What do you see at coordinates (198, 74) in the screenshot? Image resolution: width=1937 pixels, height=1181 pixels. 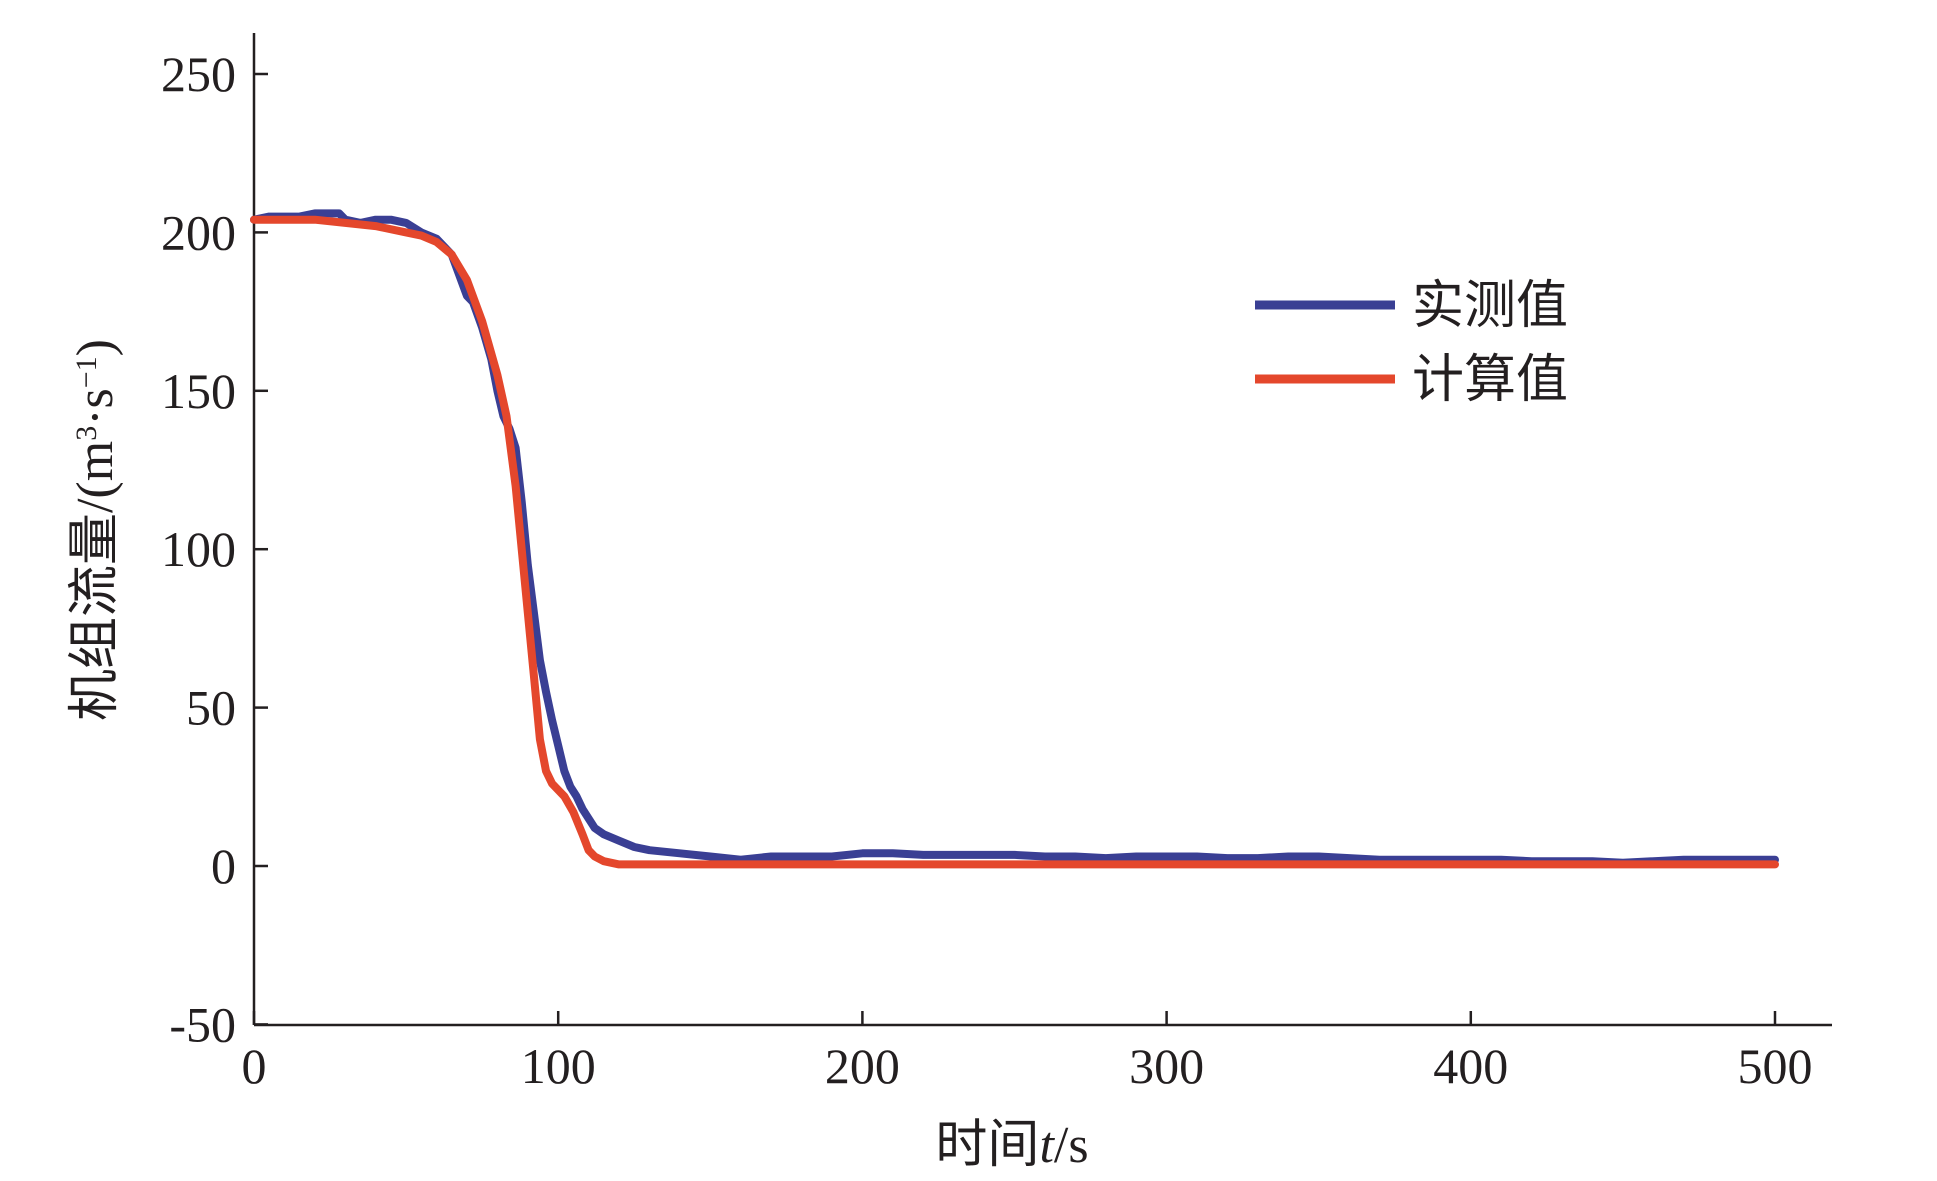 I see `y-tick-label: 250` at bounding box center [198, 74].